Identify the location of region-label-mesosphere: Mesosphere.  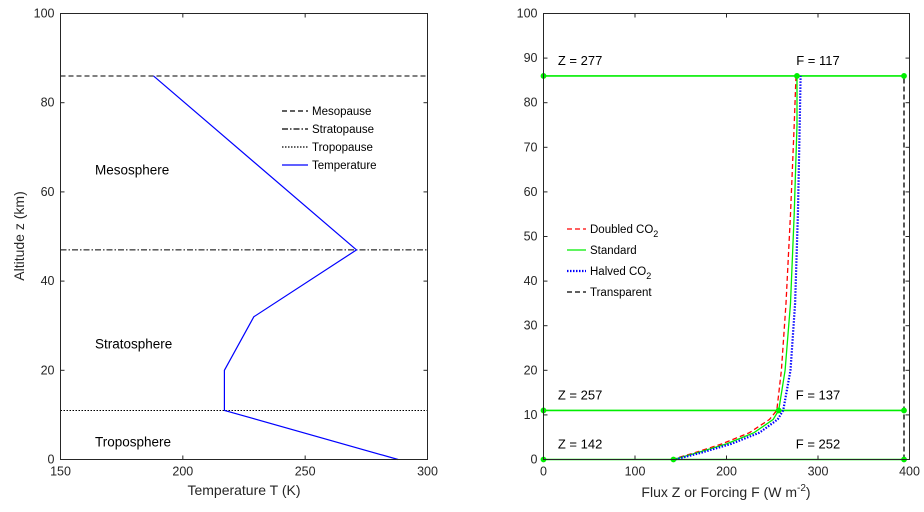
(132, 170).